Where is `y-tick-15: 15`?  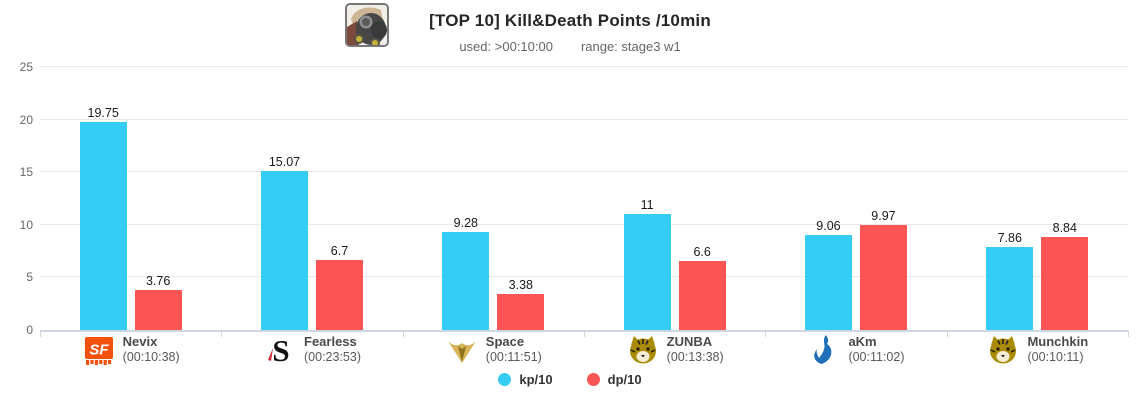 y-tick-15: 15 is located at coordinates (26, 172).